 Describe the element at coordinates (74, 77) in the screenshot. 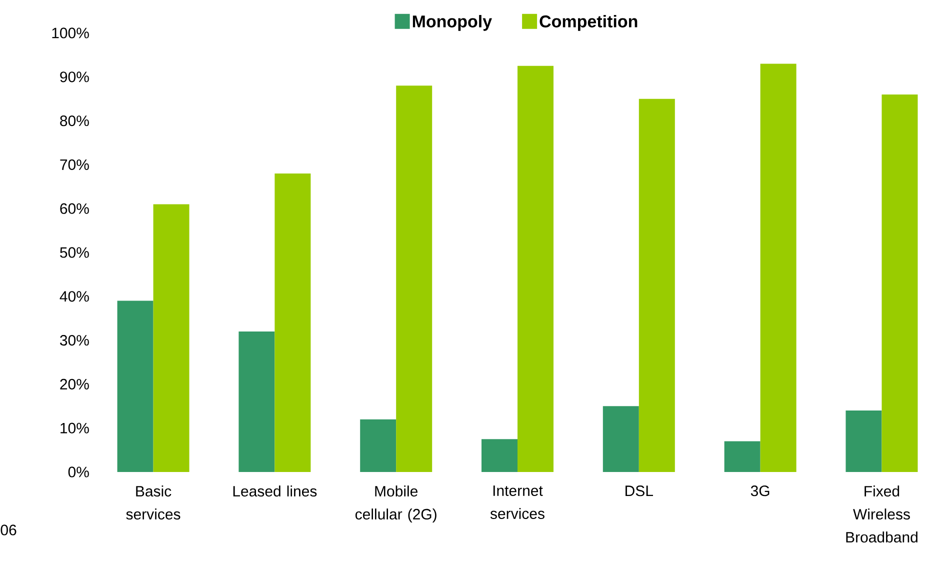

I see `y-tick-label: 90%` at that location.